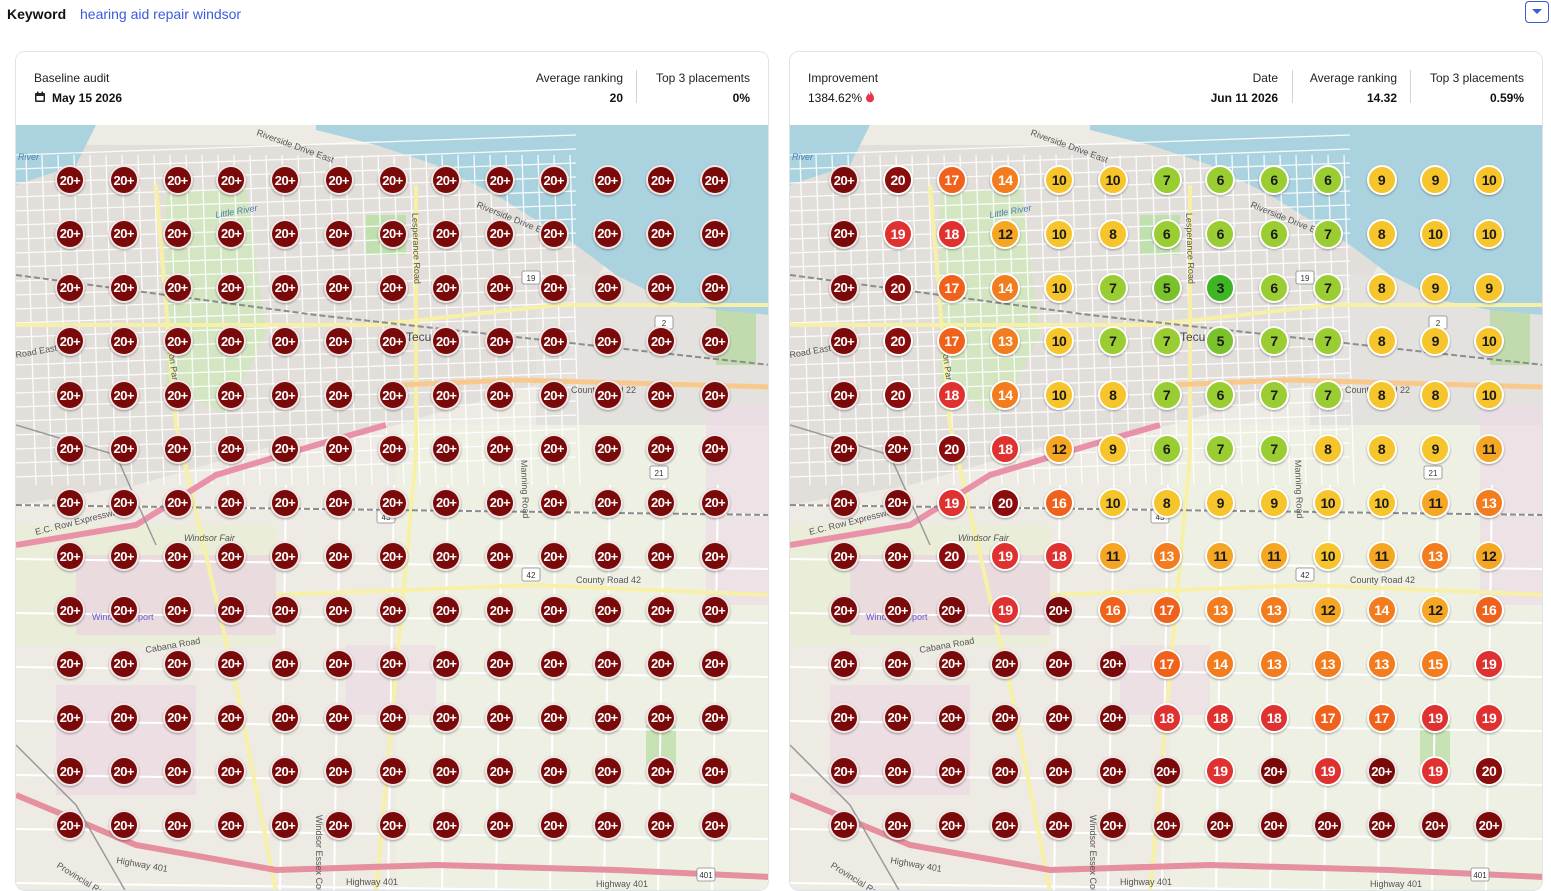 The width and height of the screenshot is (1551, 891). What do you see at coordinates (1327, 448) in the screenshot?
I see `rank-pin: 8` at bounding box center [1327, 448].